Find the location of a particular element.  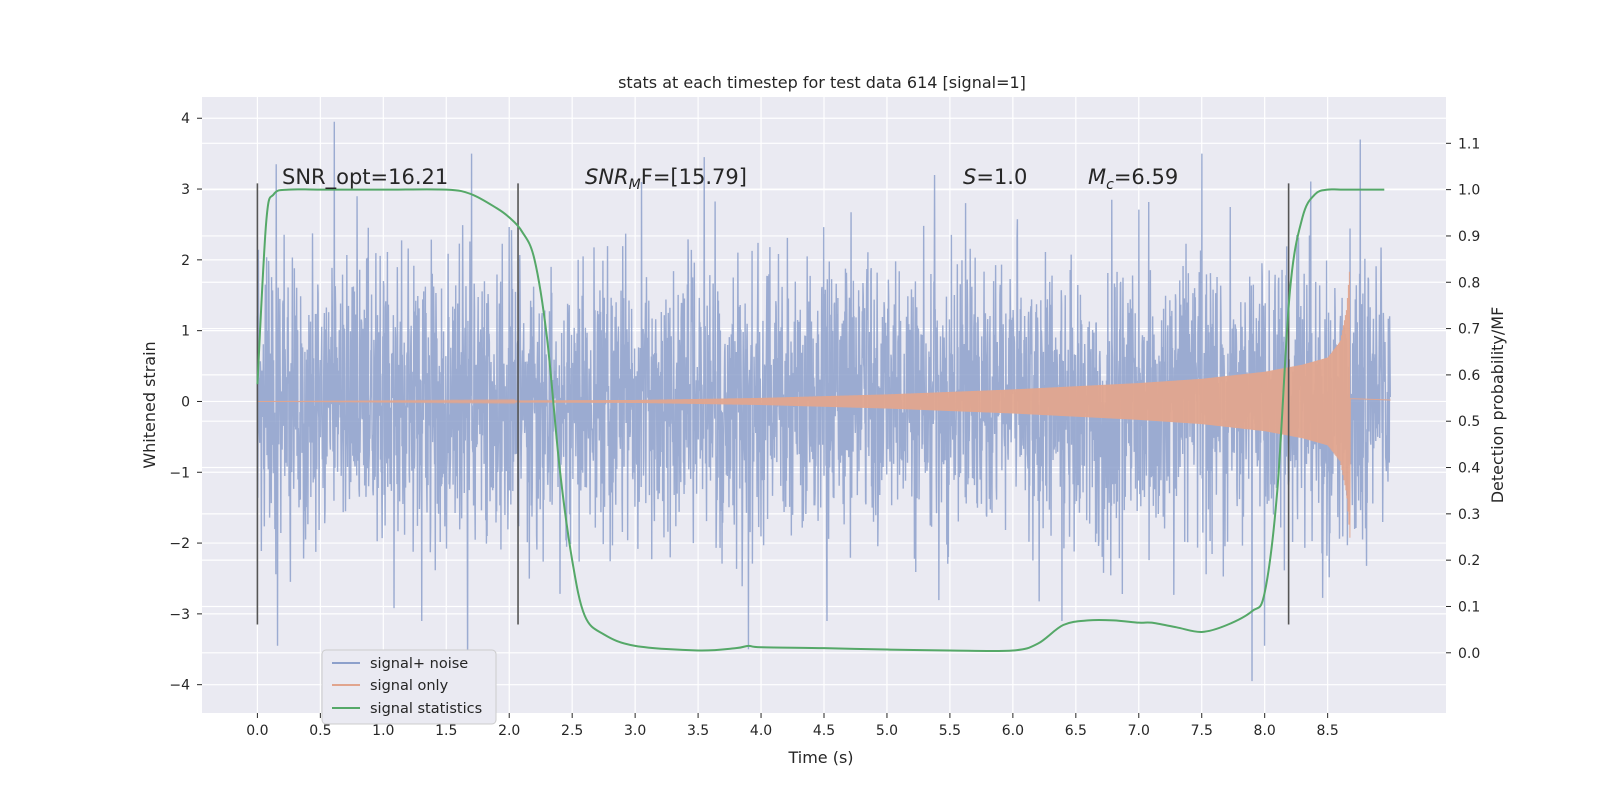

annotation-snr-mf-rest: F=[15.79] is located at coordinates (694, 177).